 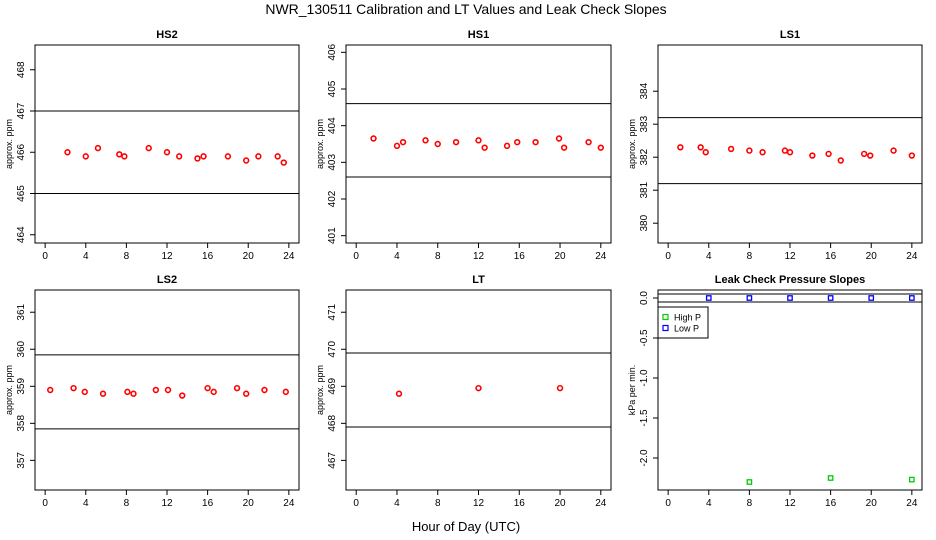 What do you see at coordinates (790, 280) in the screenshot?
I see `panel-title: Leak Check Pressure Slopes` at bounding box center [790, 280].